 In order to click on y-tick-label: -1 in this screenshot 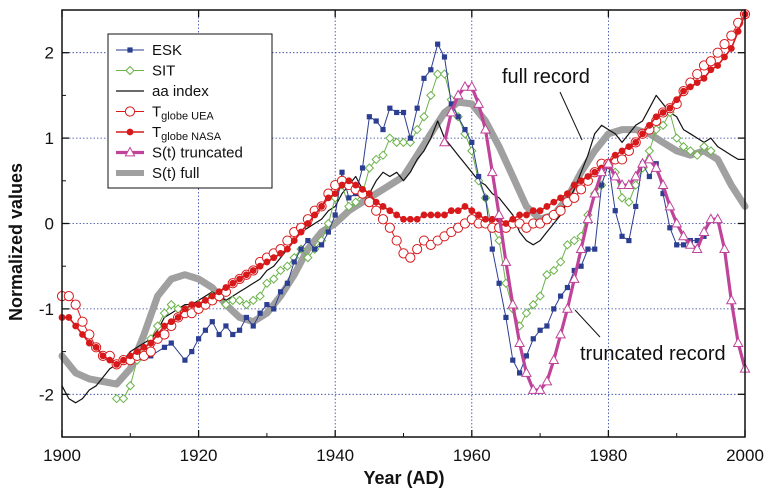, I will do `click(46, 309)`.